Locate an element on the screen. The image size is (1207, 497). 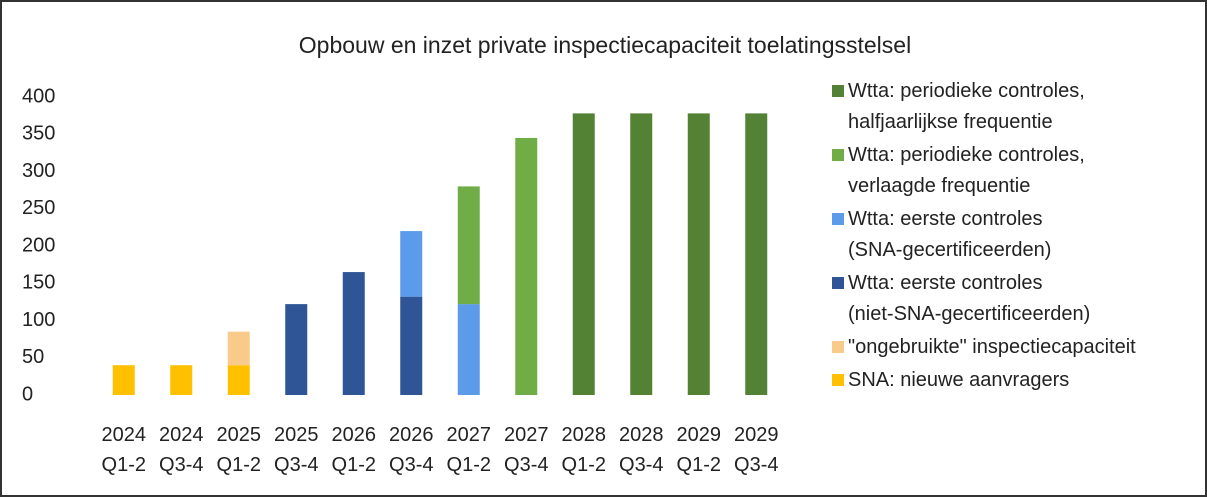
x-tick-label: 2028 Q3-4 is located at coordinates (641, 450).